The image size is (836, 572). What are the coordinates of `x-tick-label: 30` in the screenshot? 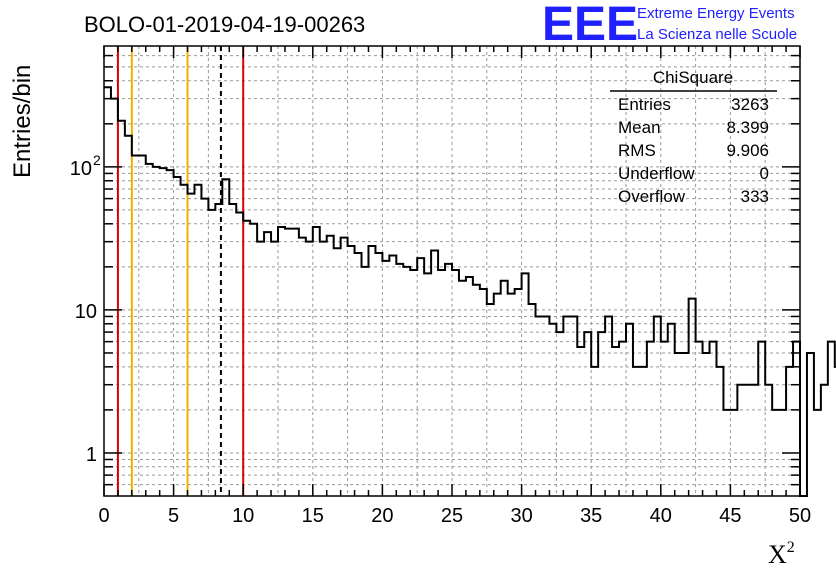 It's located at (521, 516).